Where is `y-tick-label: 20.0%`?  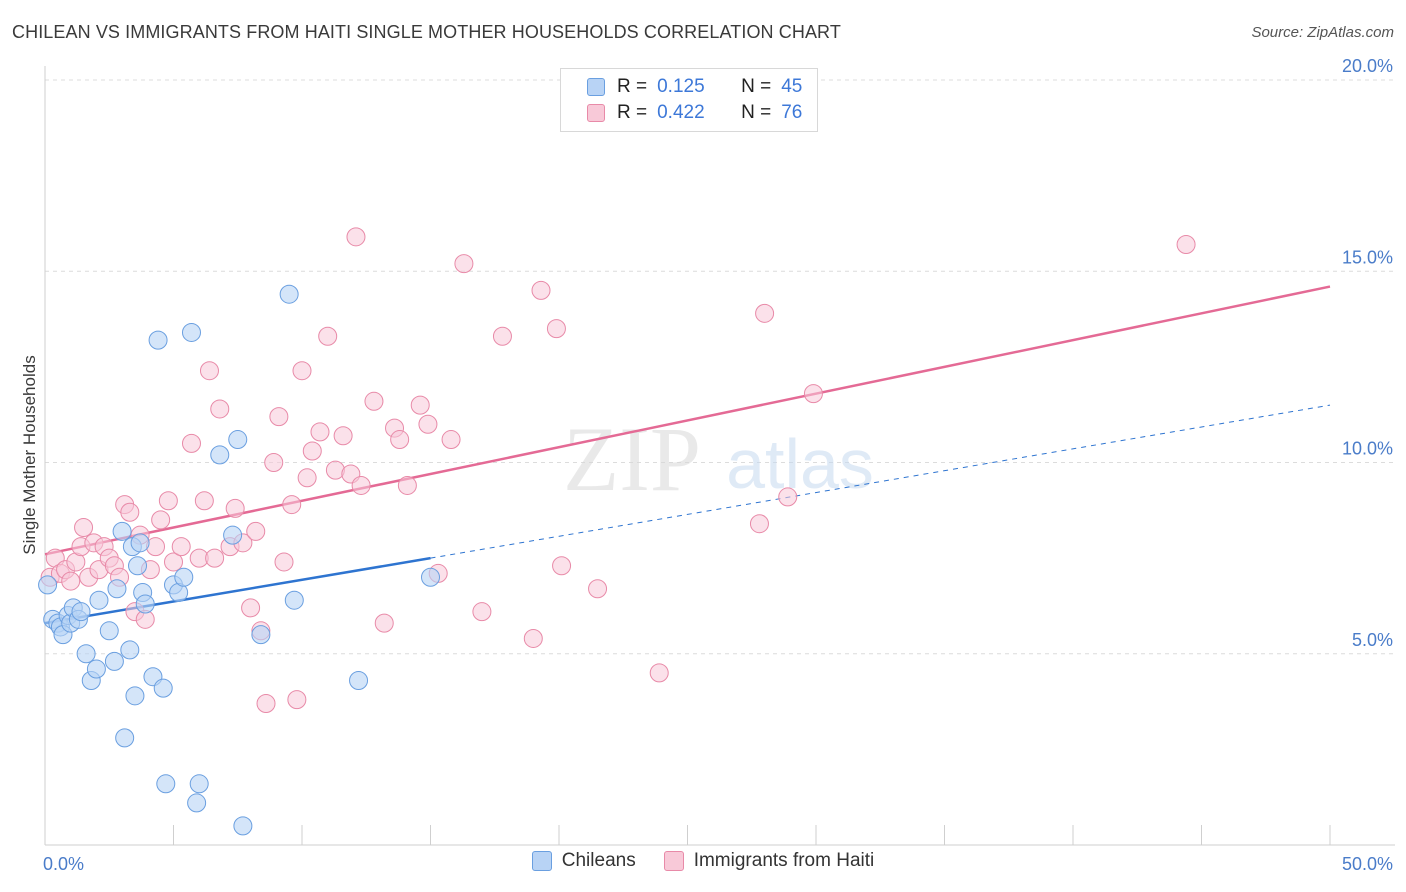
y-tick-label: 20.0% is located at coordinates (1367, 66).